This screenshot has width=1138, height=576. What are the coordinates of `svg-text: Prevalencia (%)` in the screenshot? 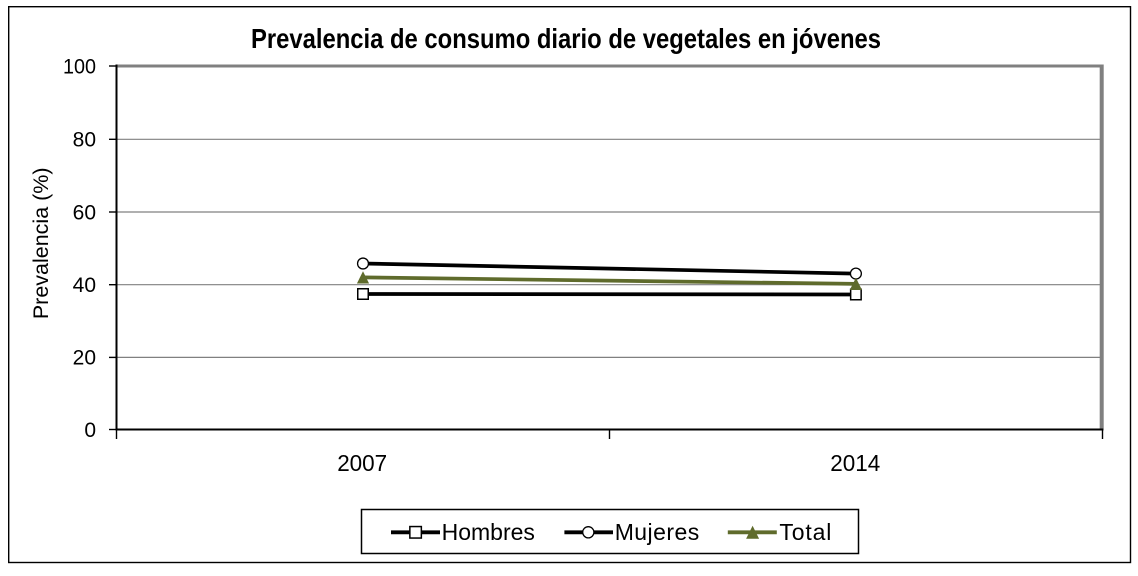 It's located at (41, 243).